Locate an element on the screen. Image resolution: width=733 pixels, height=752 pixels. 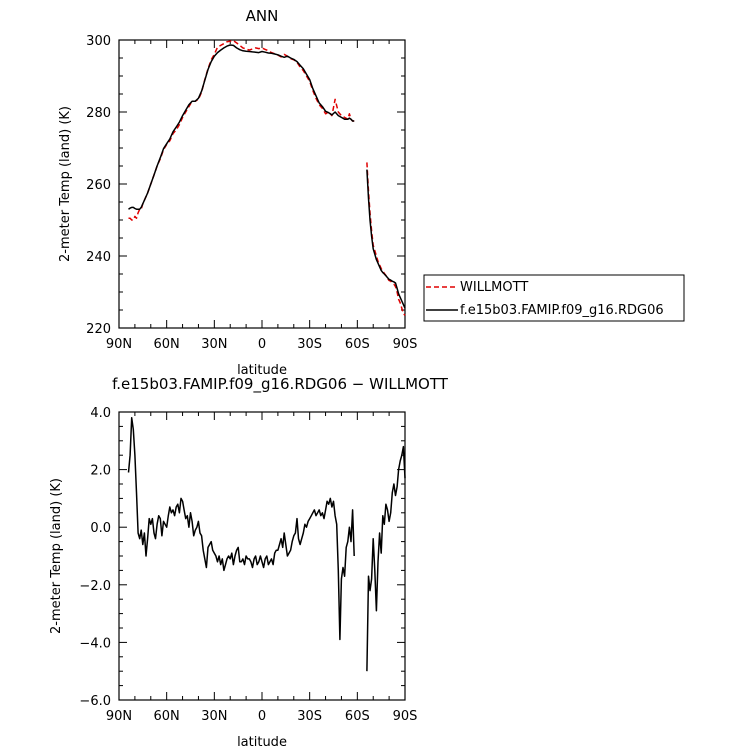
top-x-tick-label: 60S is located at coordinates (357, 344).